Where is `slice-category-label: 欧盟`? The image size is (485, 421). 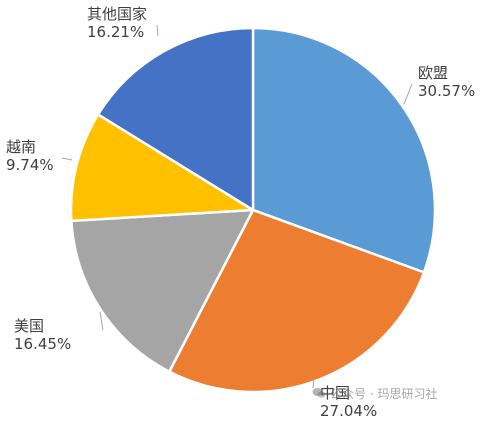
slice-category-label: 欧盟 is located at coordinates (433, 73).